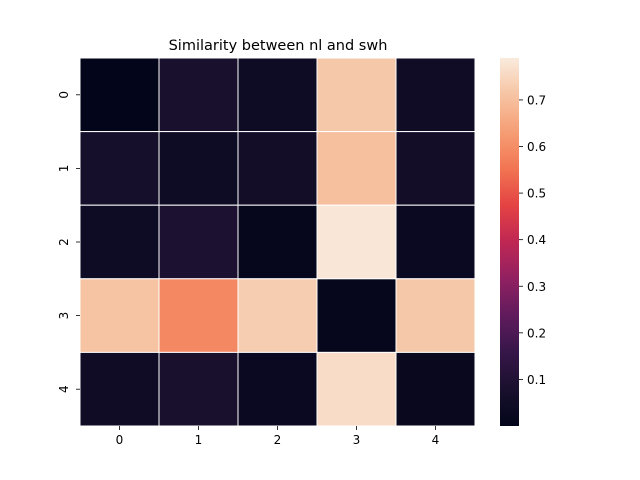 Image resolution: width=640 pixels, height=480 pixels. What do you see at coordinates (536, 100) in the screenshot?
I see `colorbar-tick-label: 0.7` at bounding box center [536, 100].